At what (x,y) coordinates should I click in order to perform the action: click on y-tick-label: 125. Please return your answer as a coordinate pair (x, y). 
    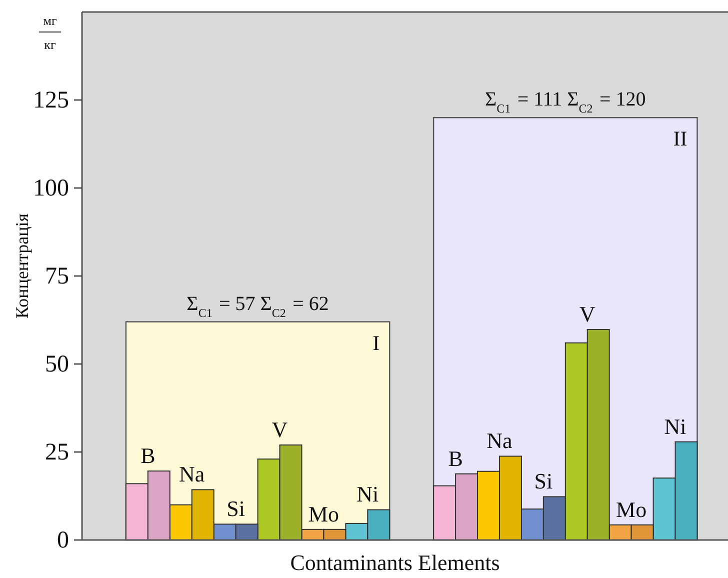
    Looking at the image, I should click on (51, 101).